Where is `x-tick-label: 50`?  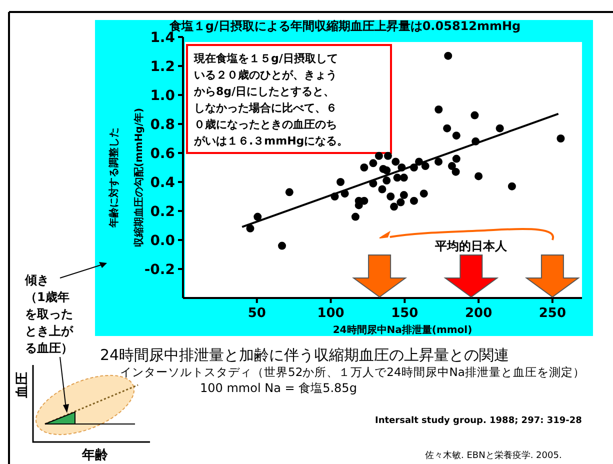
x-tick-label: 50 is located at coordinates (257, 313).